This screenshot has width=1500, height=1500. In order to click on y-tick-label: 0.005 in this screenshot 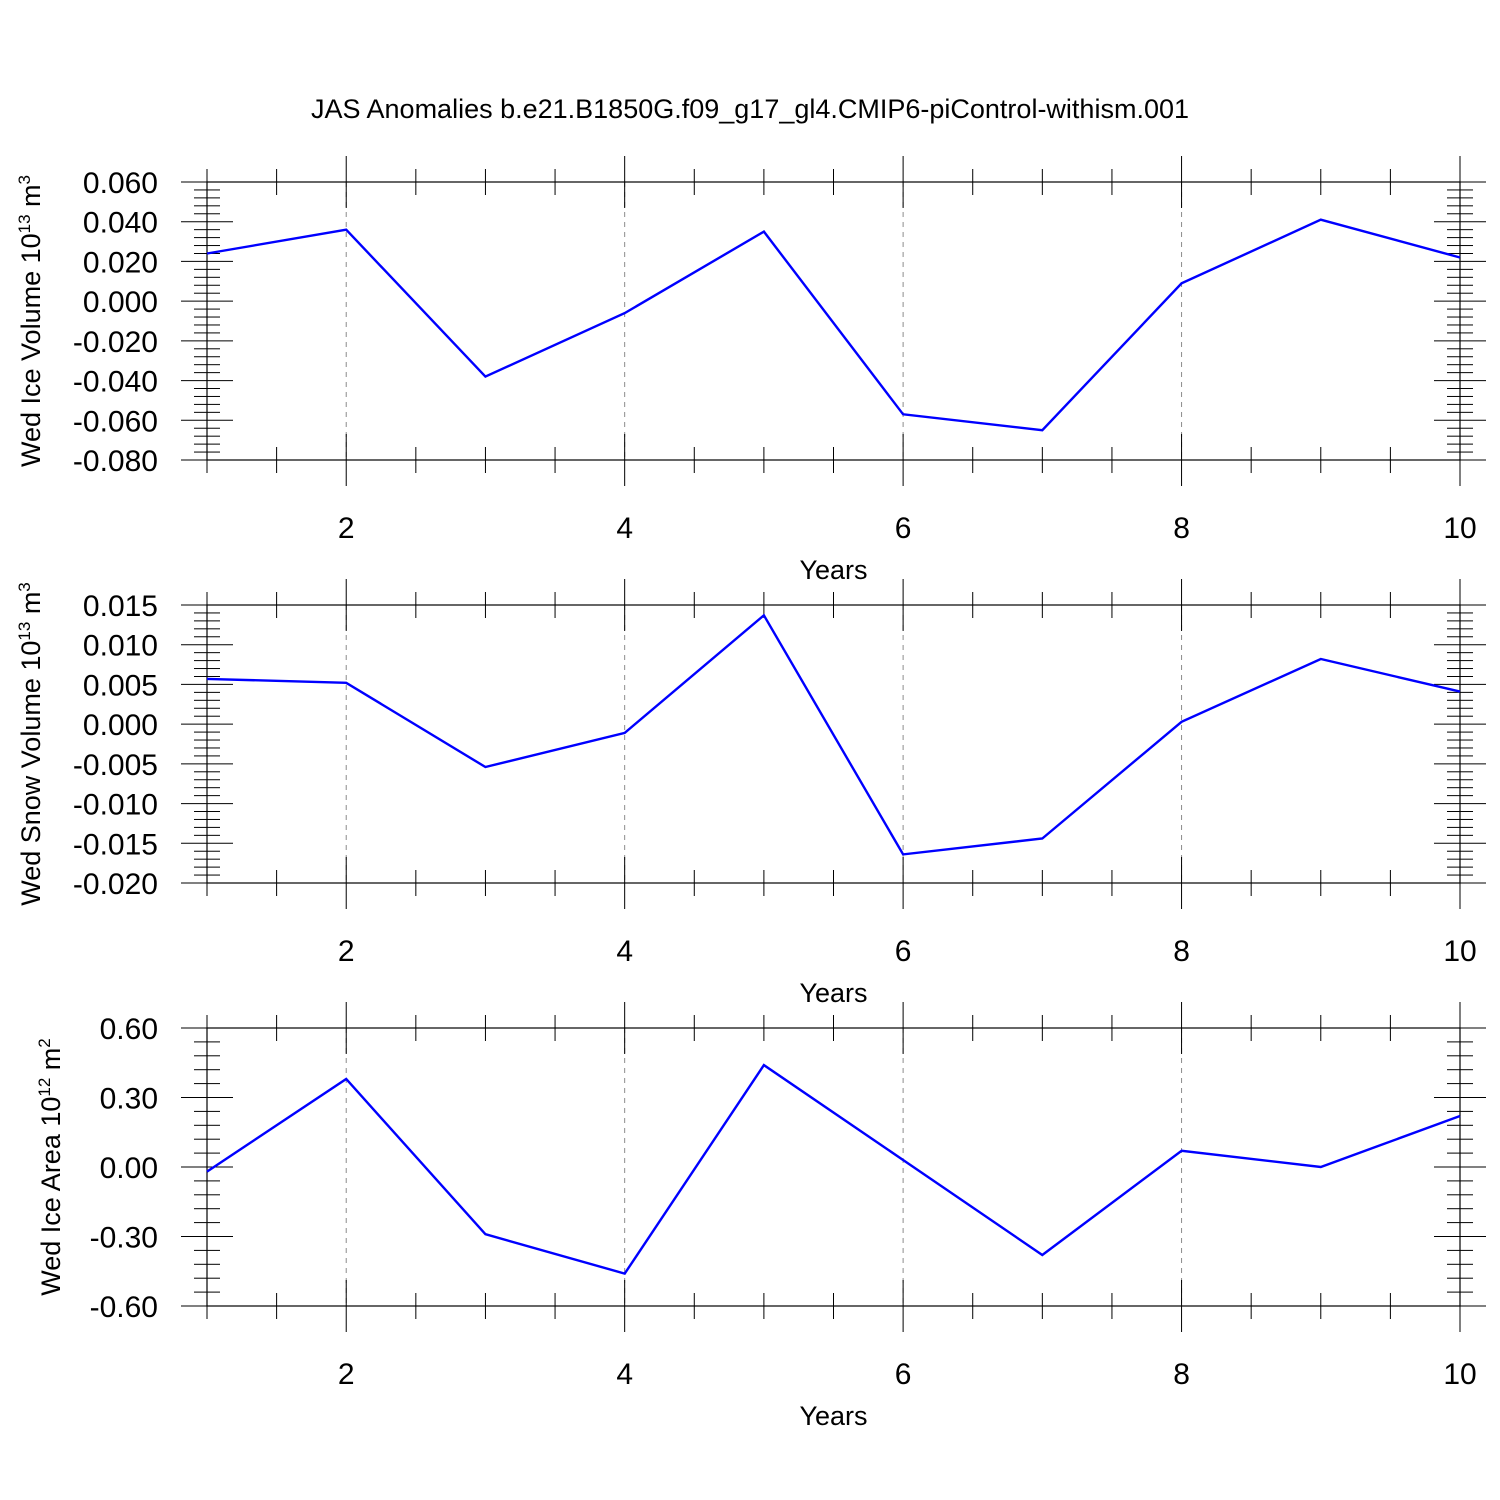, I will do `click(120, 685)`.